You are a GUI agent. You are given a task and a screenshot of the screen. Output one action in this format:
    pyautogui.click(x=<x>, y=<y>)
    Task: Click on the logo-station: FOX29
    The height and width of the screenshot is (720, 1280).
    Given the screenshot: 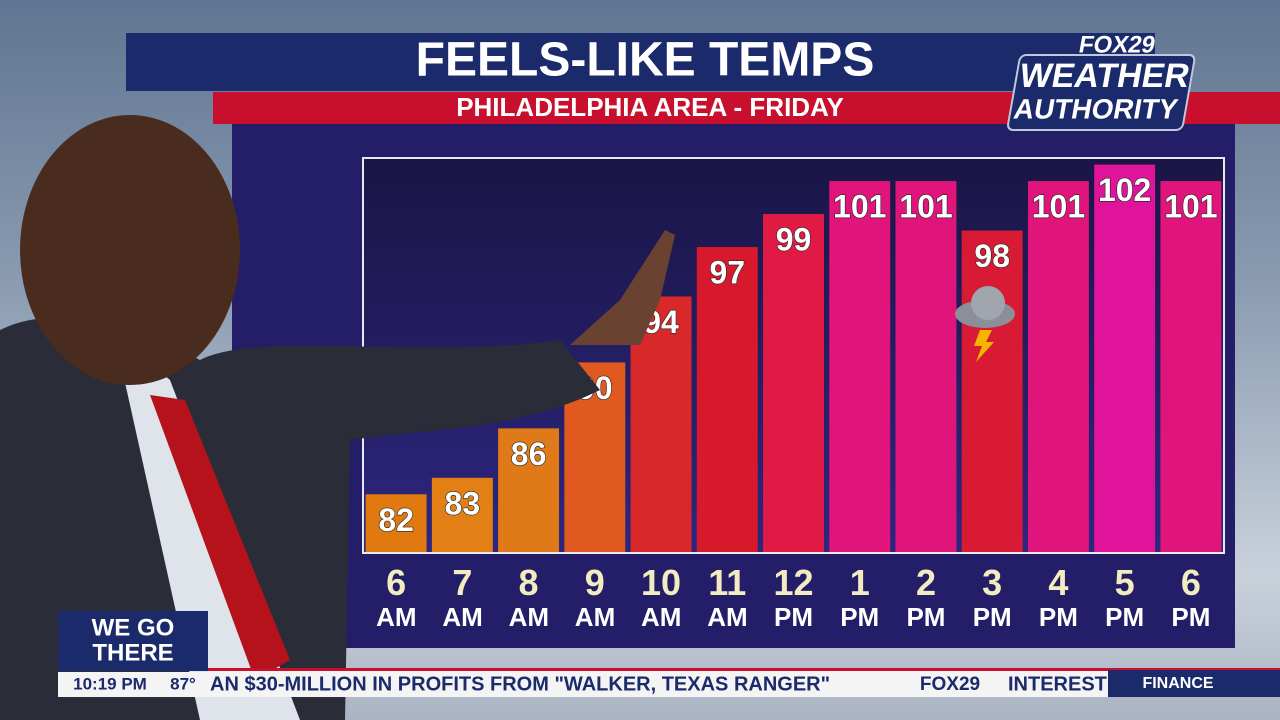 What is the action you would take?
    pyautogui.click(x=1117, y=45)
    